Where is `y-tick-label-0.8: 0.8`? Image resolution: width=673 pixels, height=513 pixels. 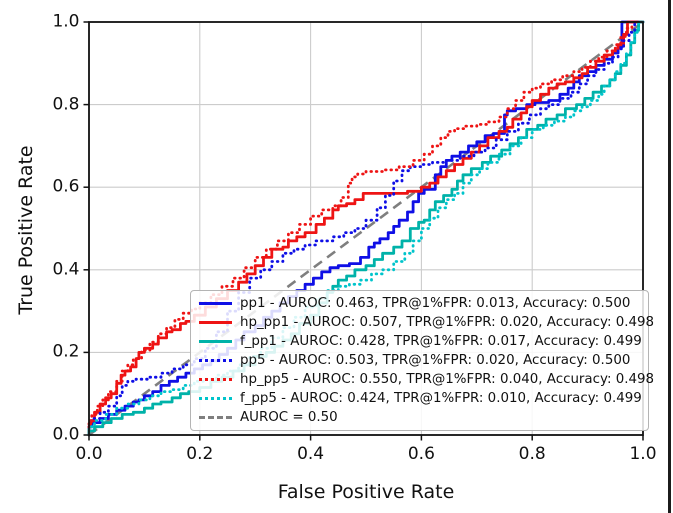 y-tick-label-0.8: 0.8 is located at coordinates (66, 104).